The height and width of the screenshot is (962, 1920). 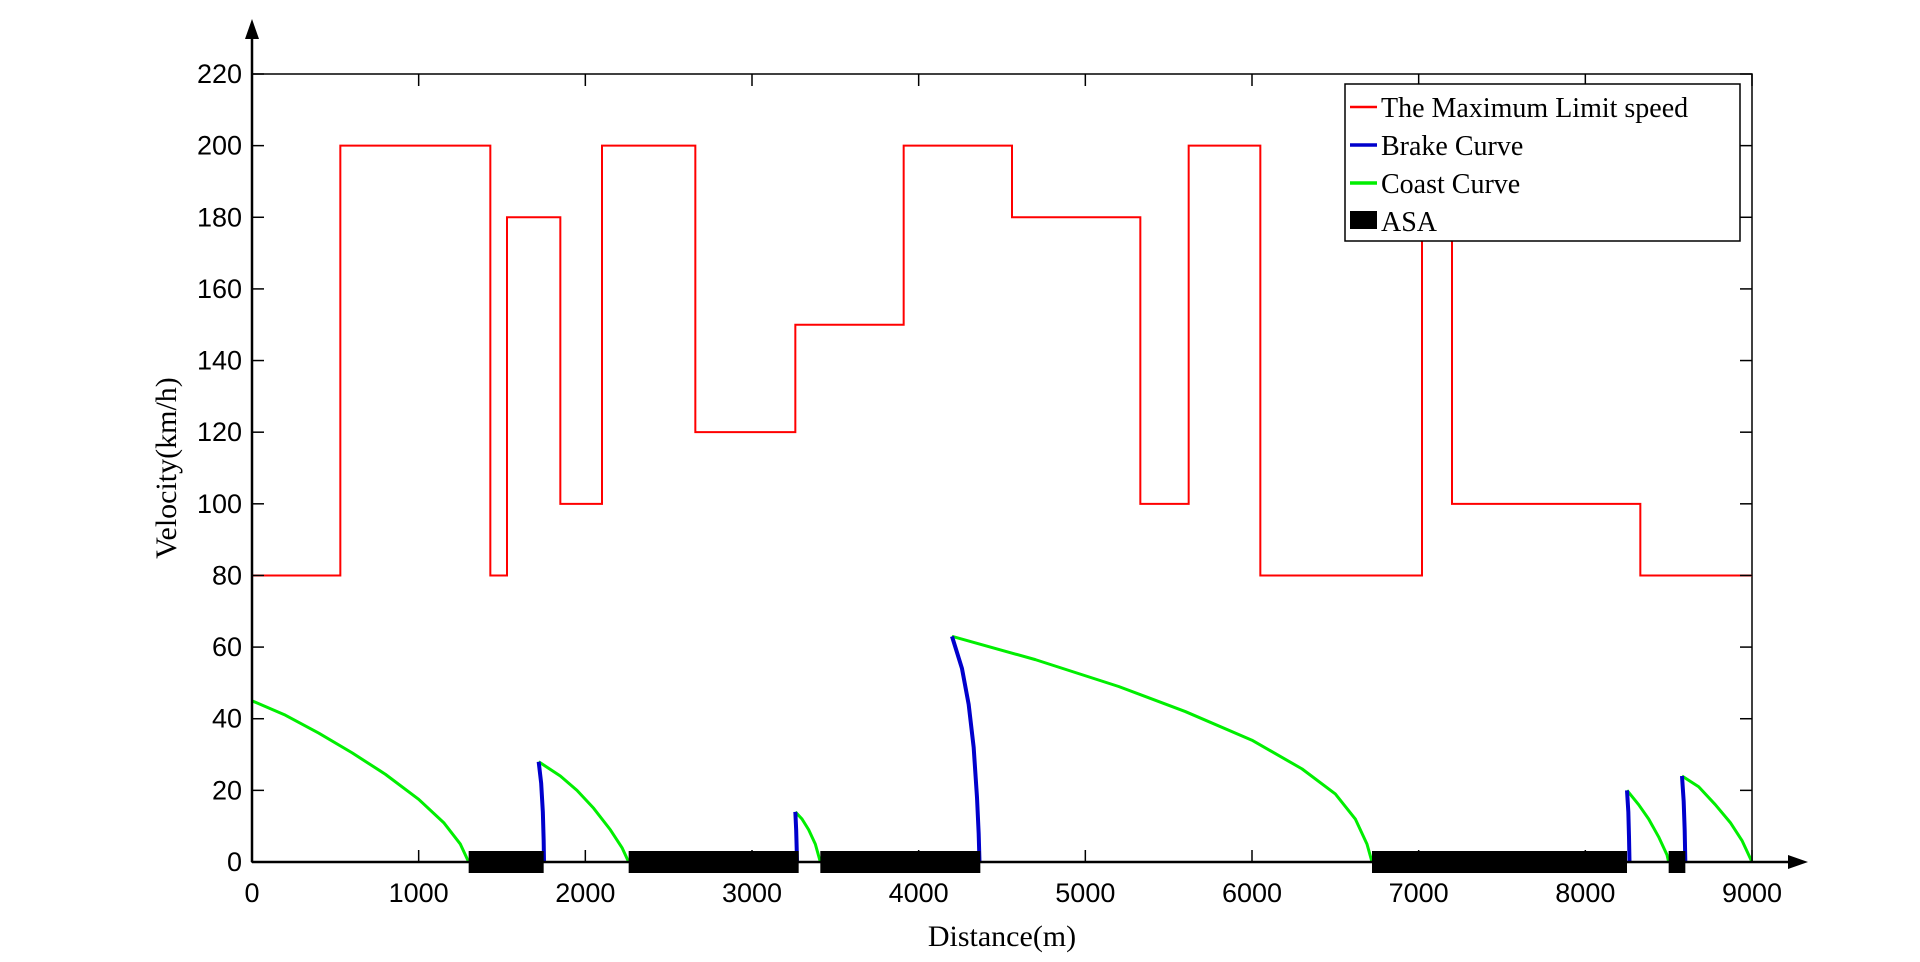 What do you see at coordinates (1752, 893) in the screenshot?
I see `x-tick-label-9000: 9000` at bounding box center [1752, 893].